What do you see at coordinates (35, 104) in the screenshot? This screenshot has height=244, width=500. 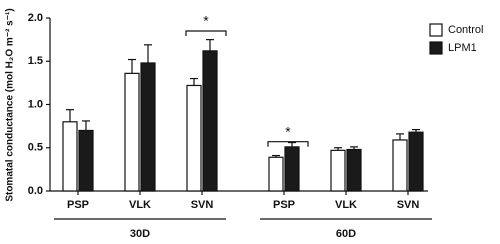 I see `y-tick-label: 1.0` at bounding box center [35, 104].